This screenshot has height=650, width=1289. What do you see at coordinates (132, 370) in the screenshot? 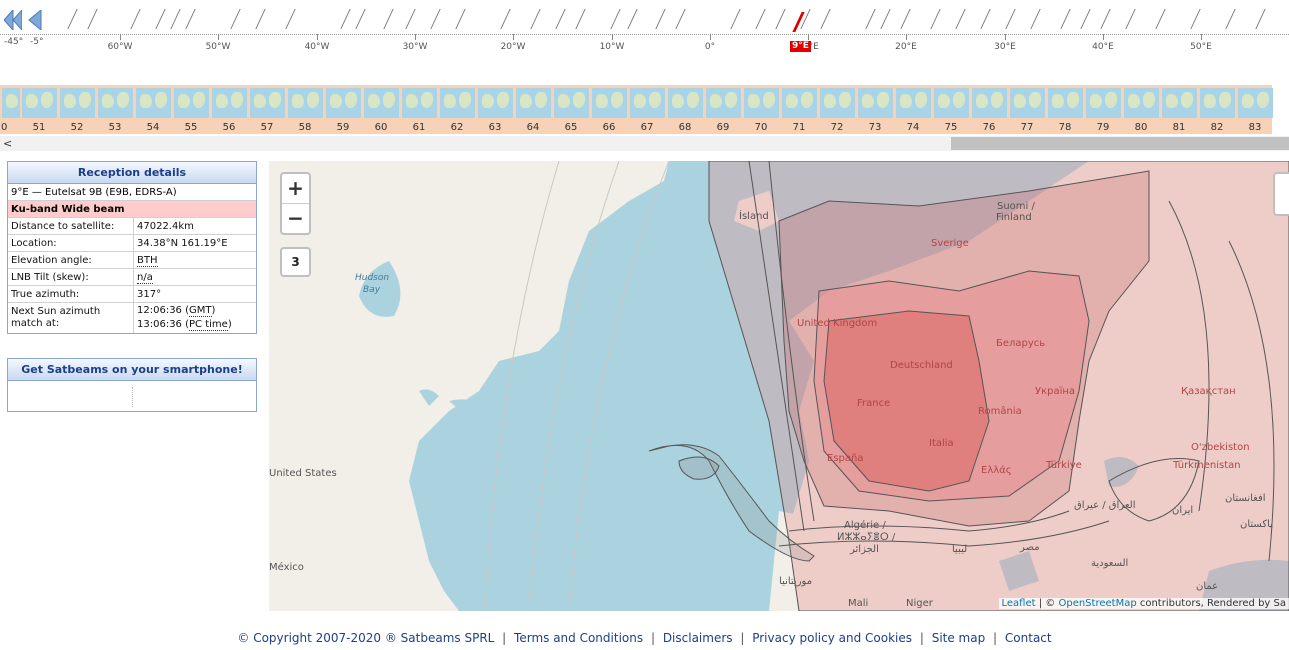
I see `smartphone-title: Get Satbeams on your smartphone!` at bounding box center [132, 370].